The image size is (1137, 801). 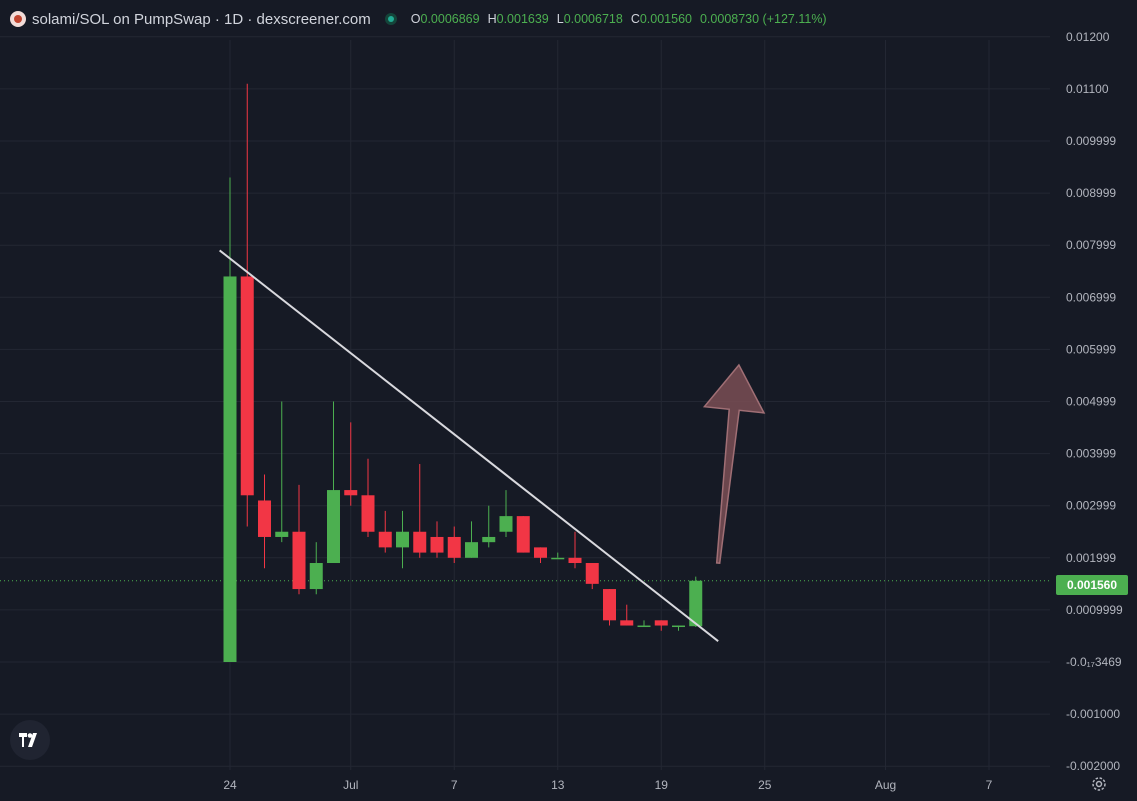 What do you see at coordinates (1094, 610) in the screenshot?
I see `y-tick-label: 0.0009999` at bounding box center [1094, 610].